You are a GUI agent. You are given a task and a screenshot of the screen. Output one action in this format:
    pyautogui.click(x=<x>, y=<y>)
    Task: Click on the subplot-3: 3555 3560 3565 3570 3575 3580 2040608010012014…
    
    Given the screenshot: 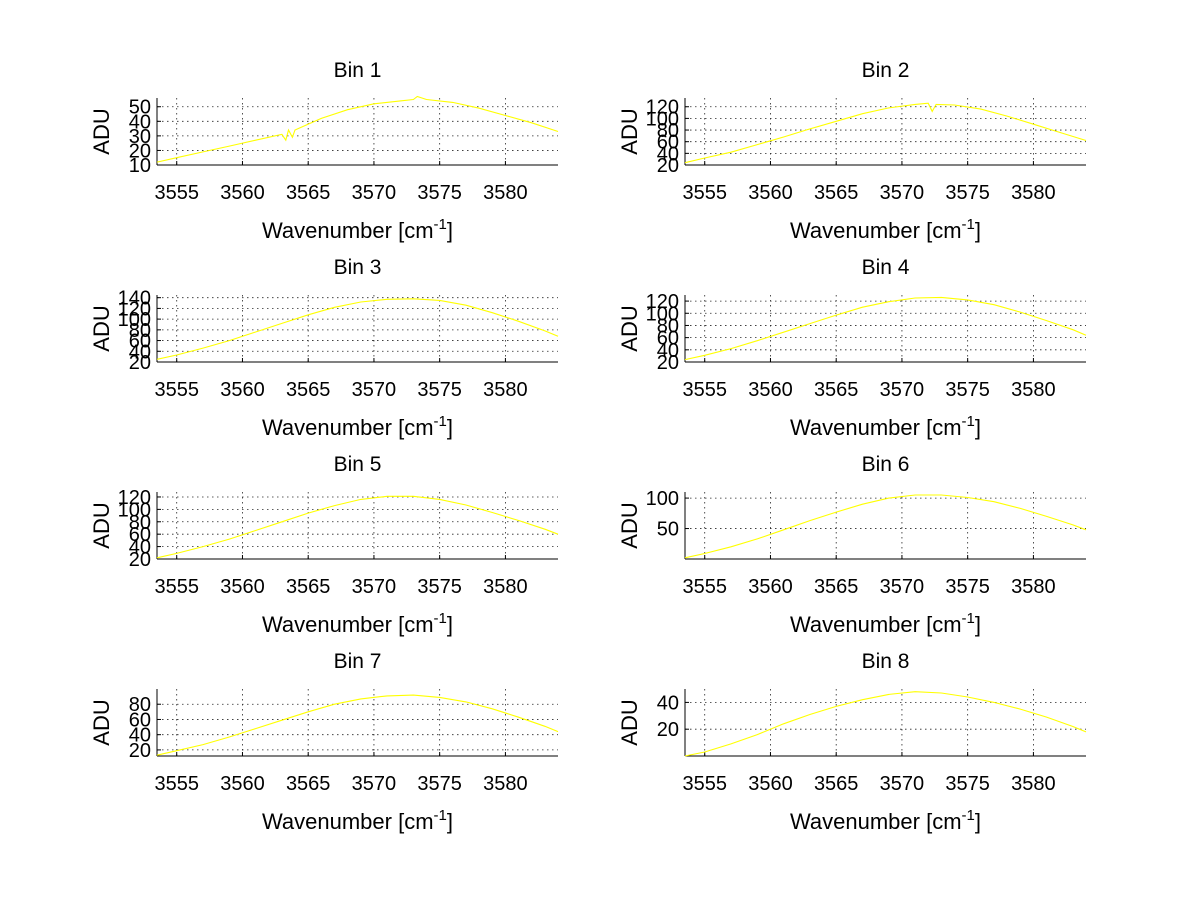 What is the action you would take?
    pyautogui.click(x=324, y=348)
    